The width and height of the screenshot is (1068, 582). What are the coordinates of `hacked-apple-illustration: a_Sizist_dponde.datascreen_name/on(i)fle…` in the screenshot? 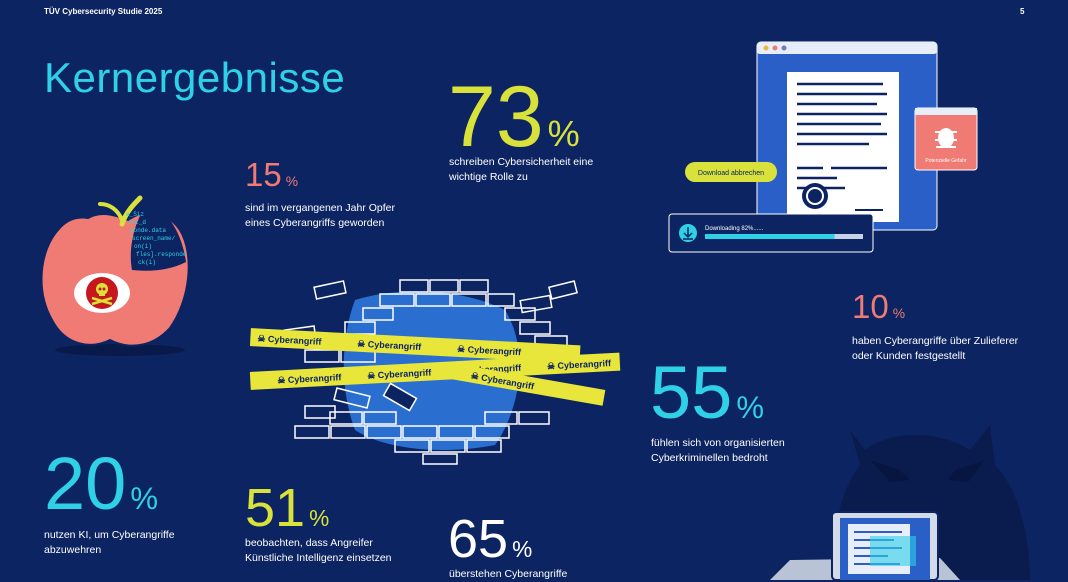 It's located at (115, 275).